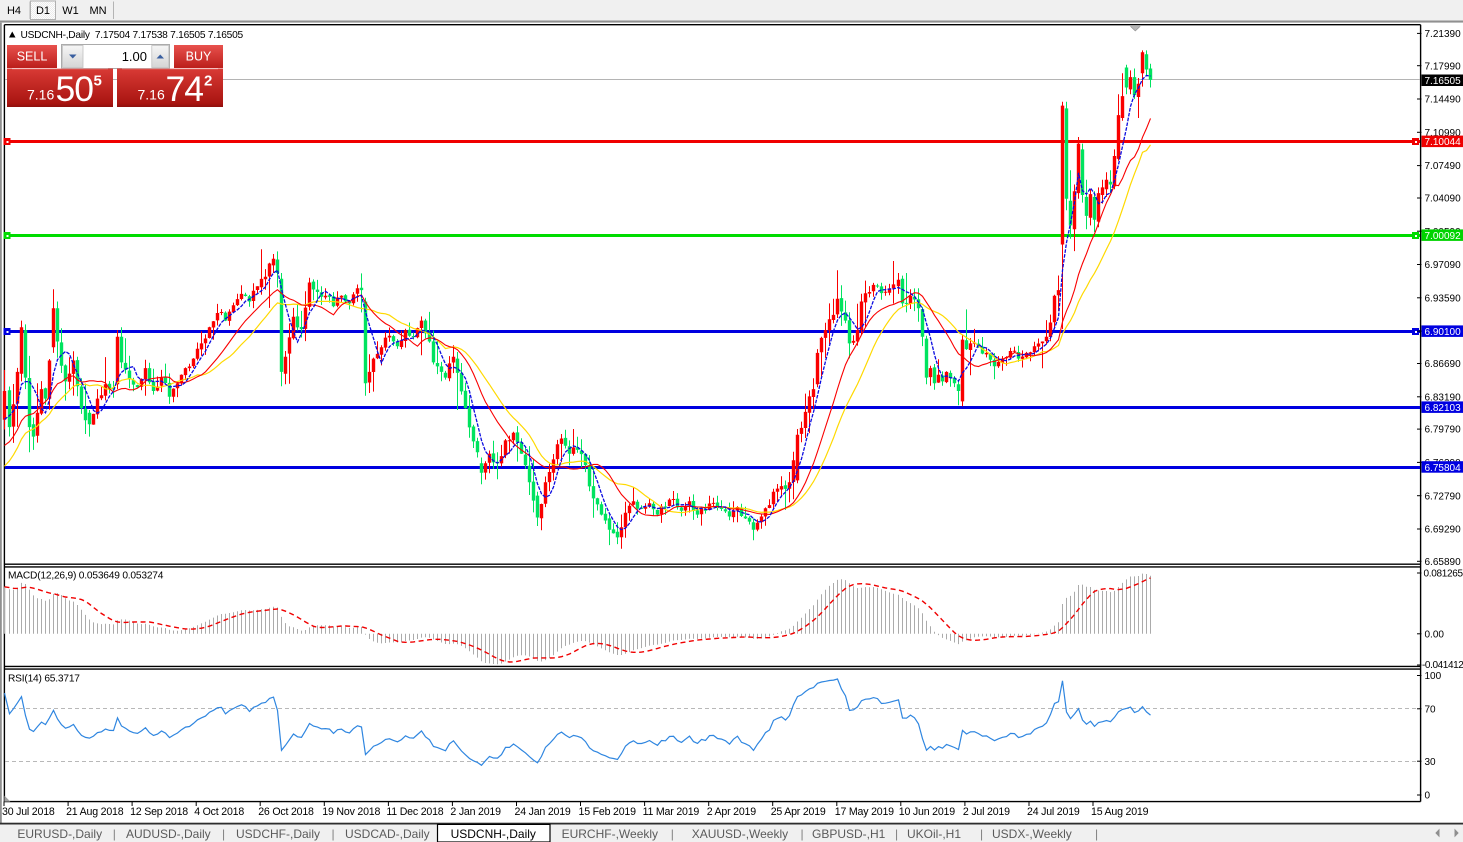  I want to click on svg-text: 2, so click(208, 81).